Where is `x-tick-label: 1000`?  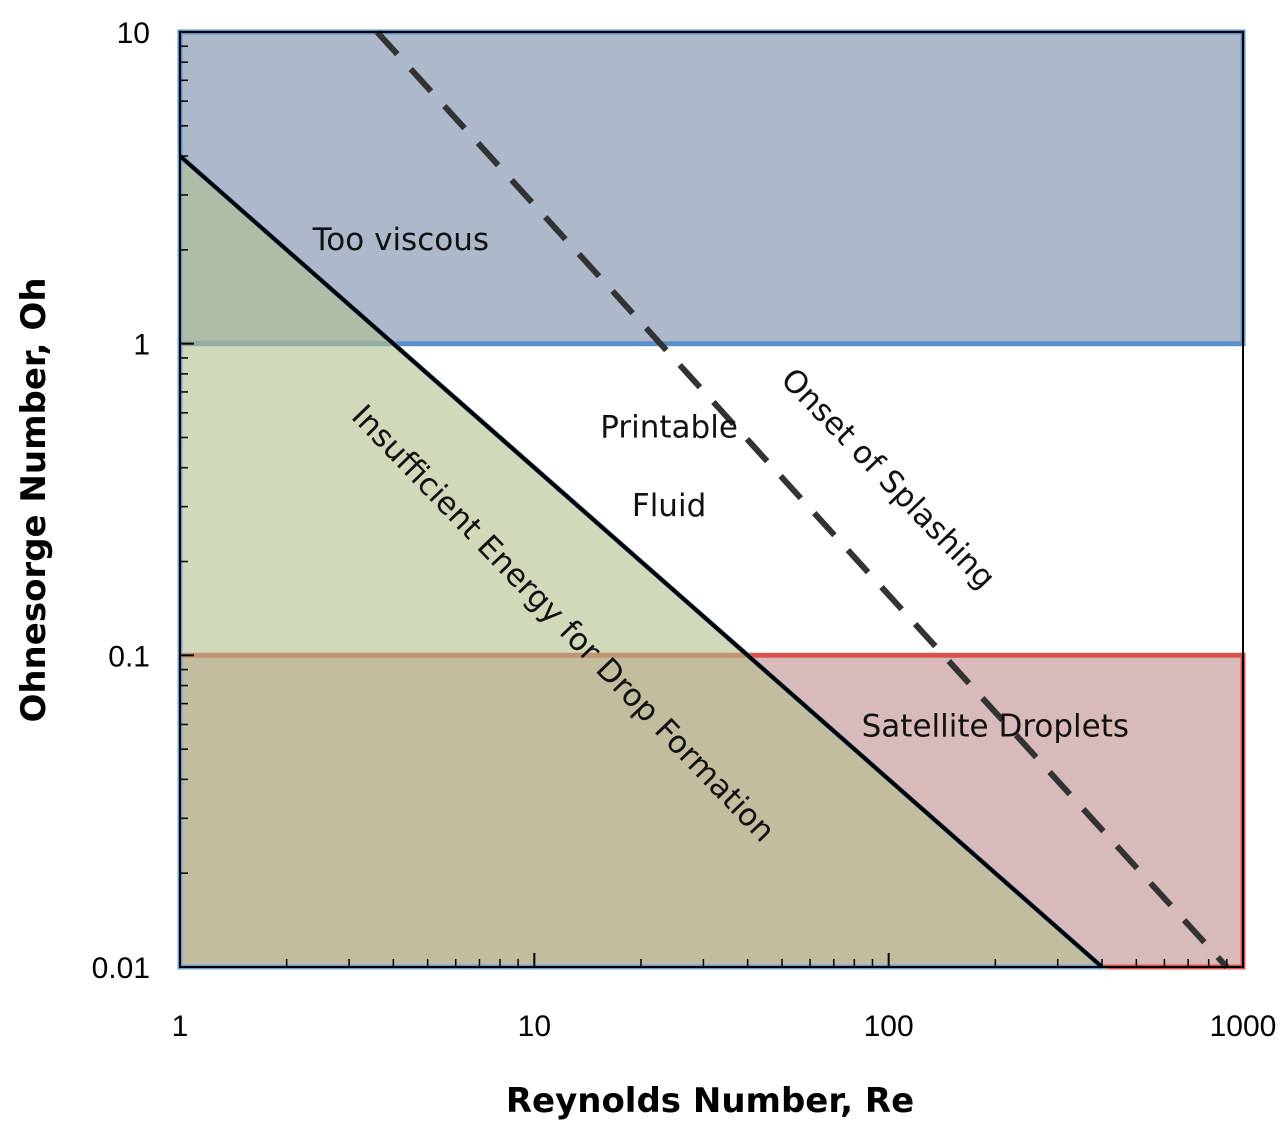
x-tick-label: 1000 is located at coordinates (1243, 1026).